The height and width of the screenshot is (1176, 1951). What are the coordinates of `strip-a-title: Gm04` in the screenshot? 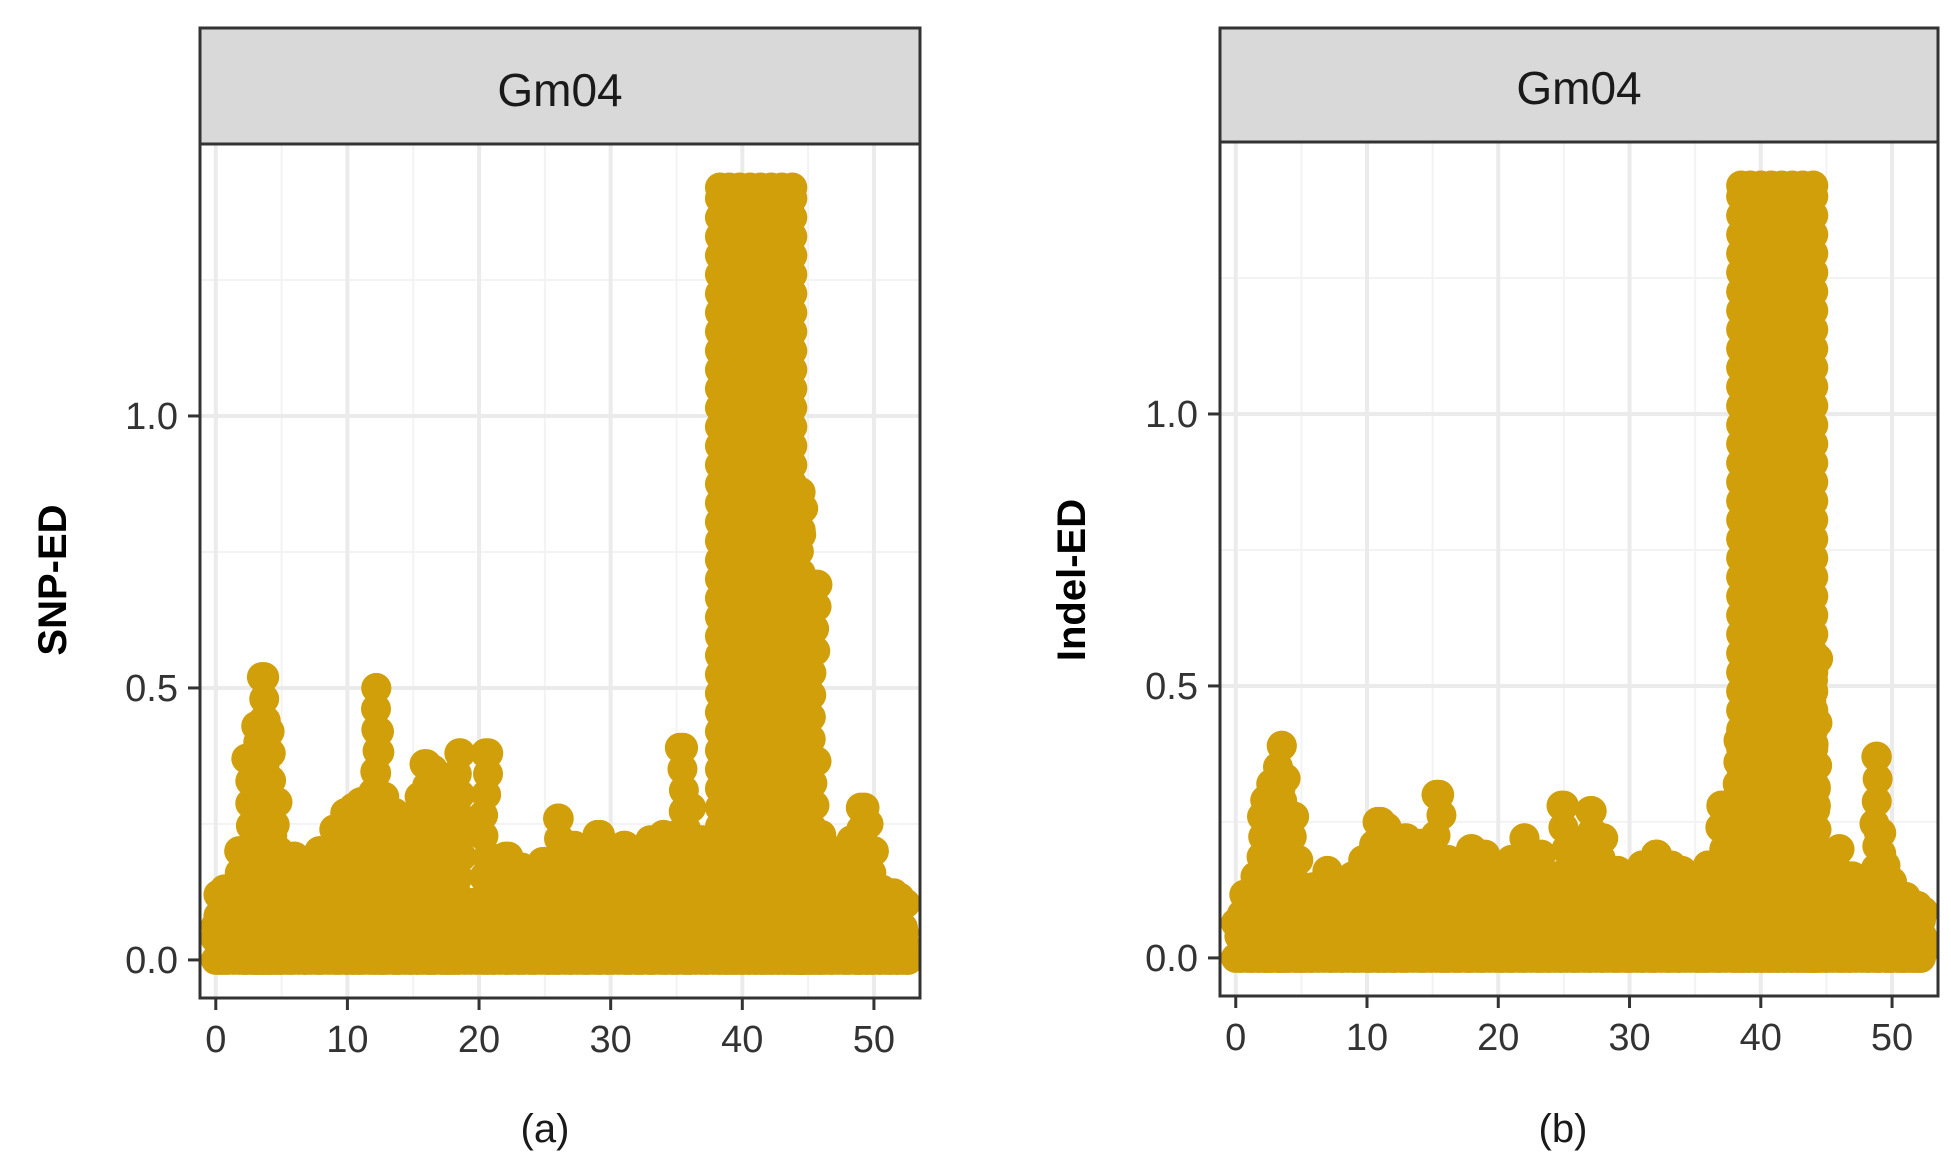 It's located at (559, 90).